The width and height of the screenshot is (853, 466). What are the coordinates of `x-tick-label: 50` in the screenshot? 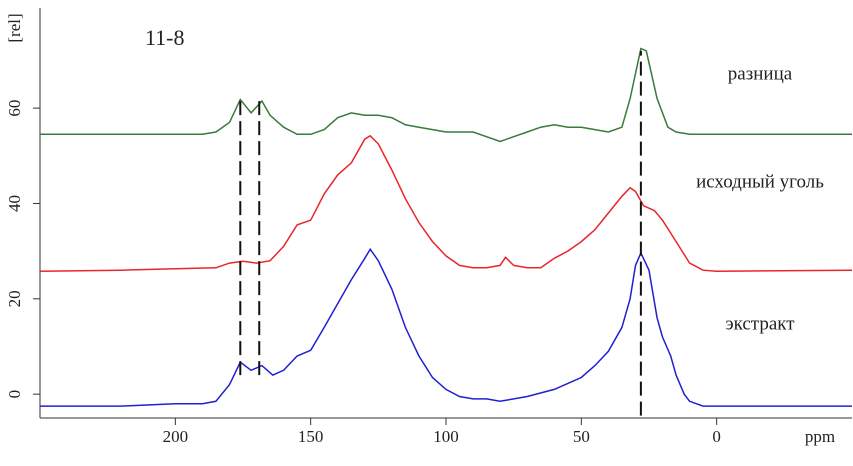 It's located at (581, 436).